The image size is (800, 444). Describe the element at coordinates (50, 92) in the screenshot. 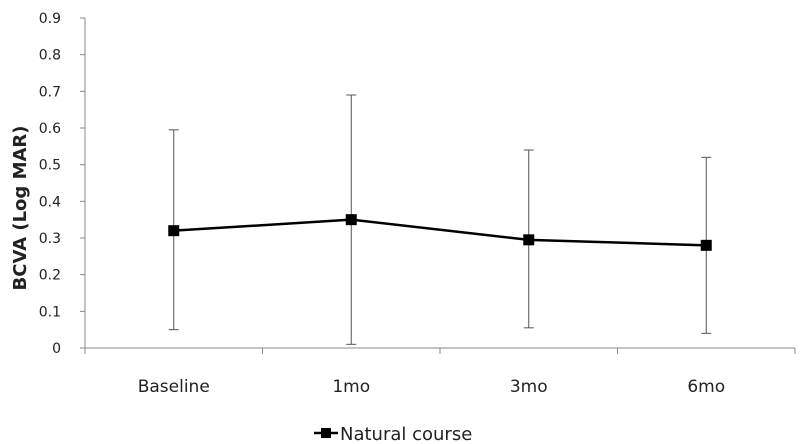

I see `y-tick-label: 0.7` at that location.